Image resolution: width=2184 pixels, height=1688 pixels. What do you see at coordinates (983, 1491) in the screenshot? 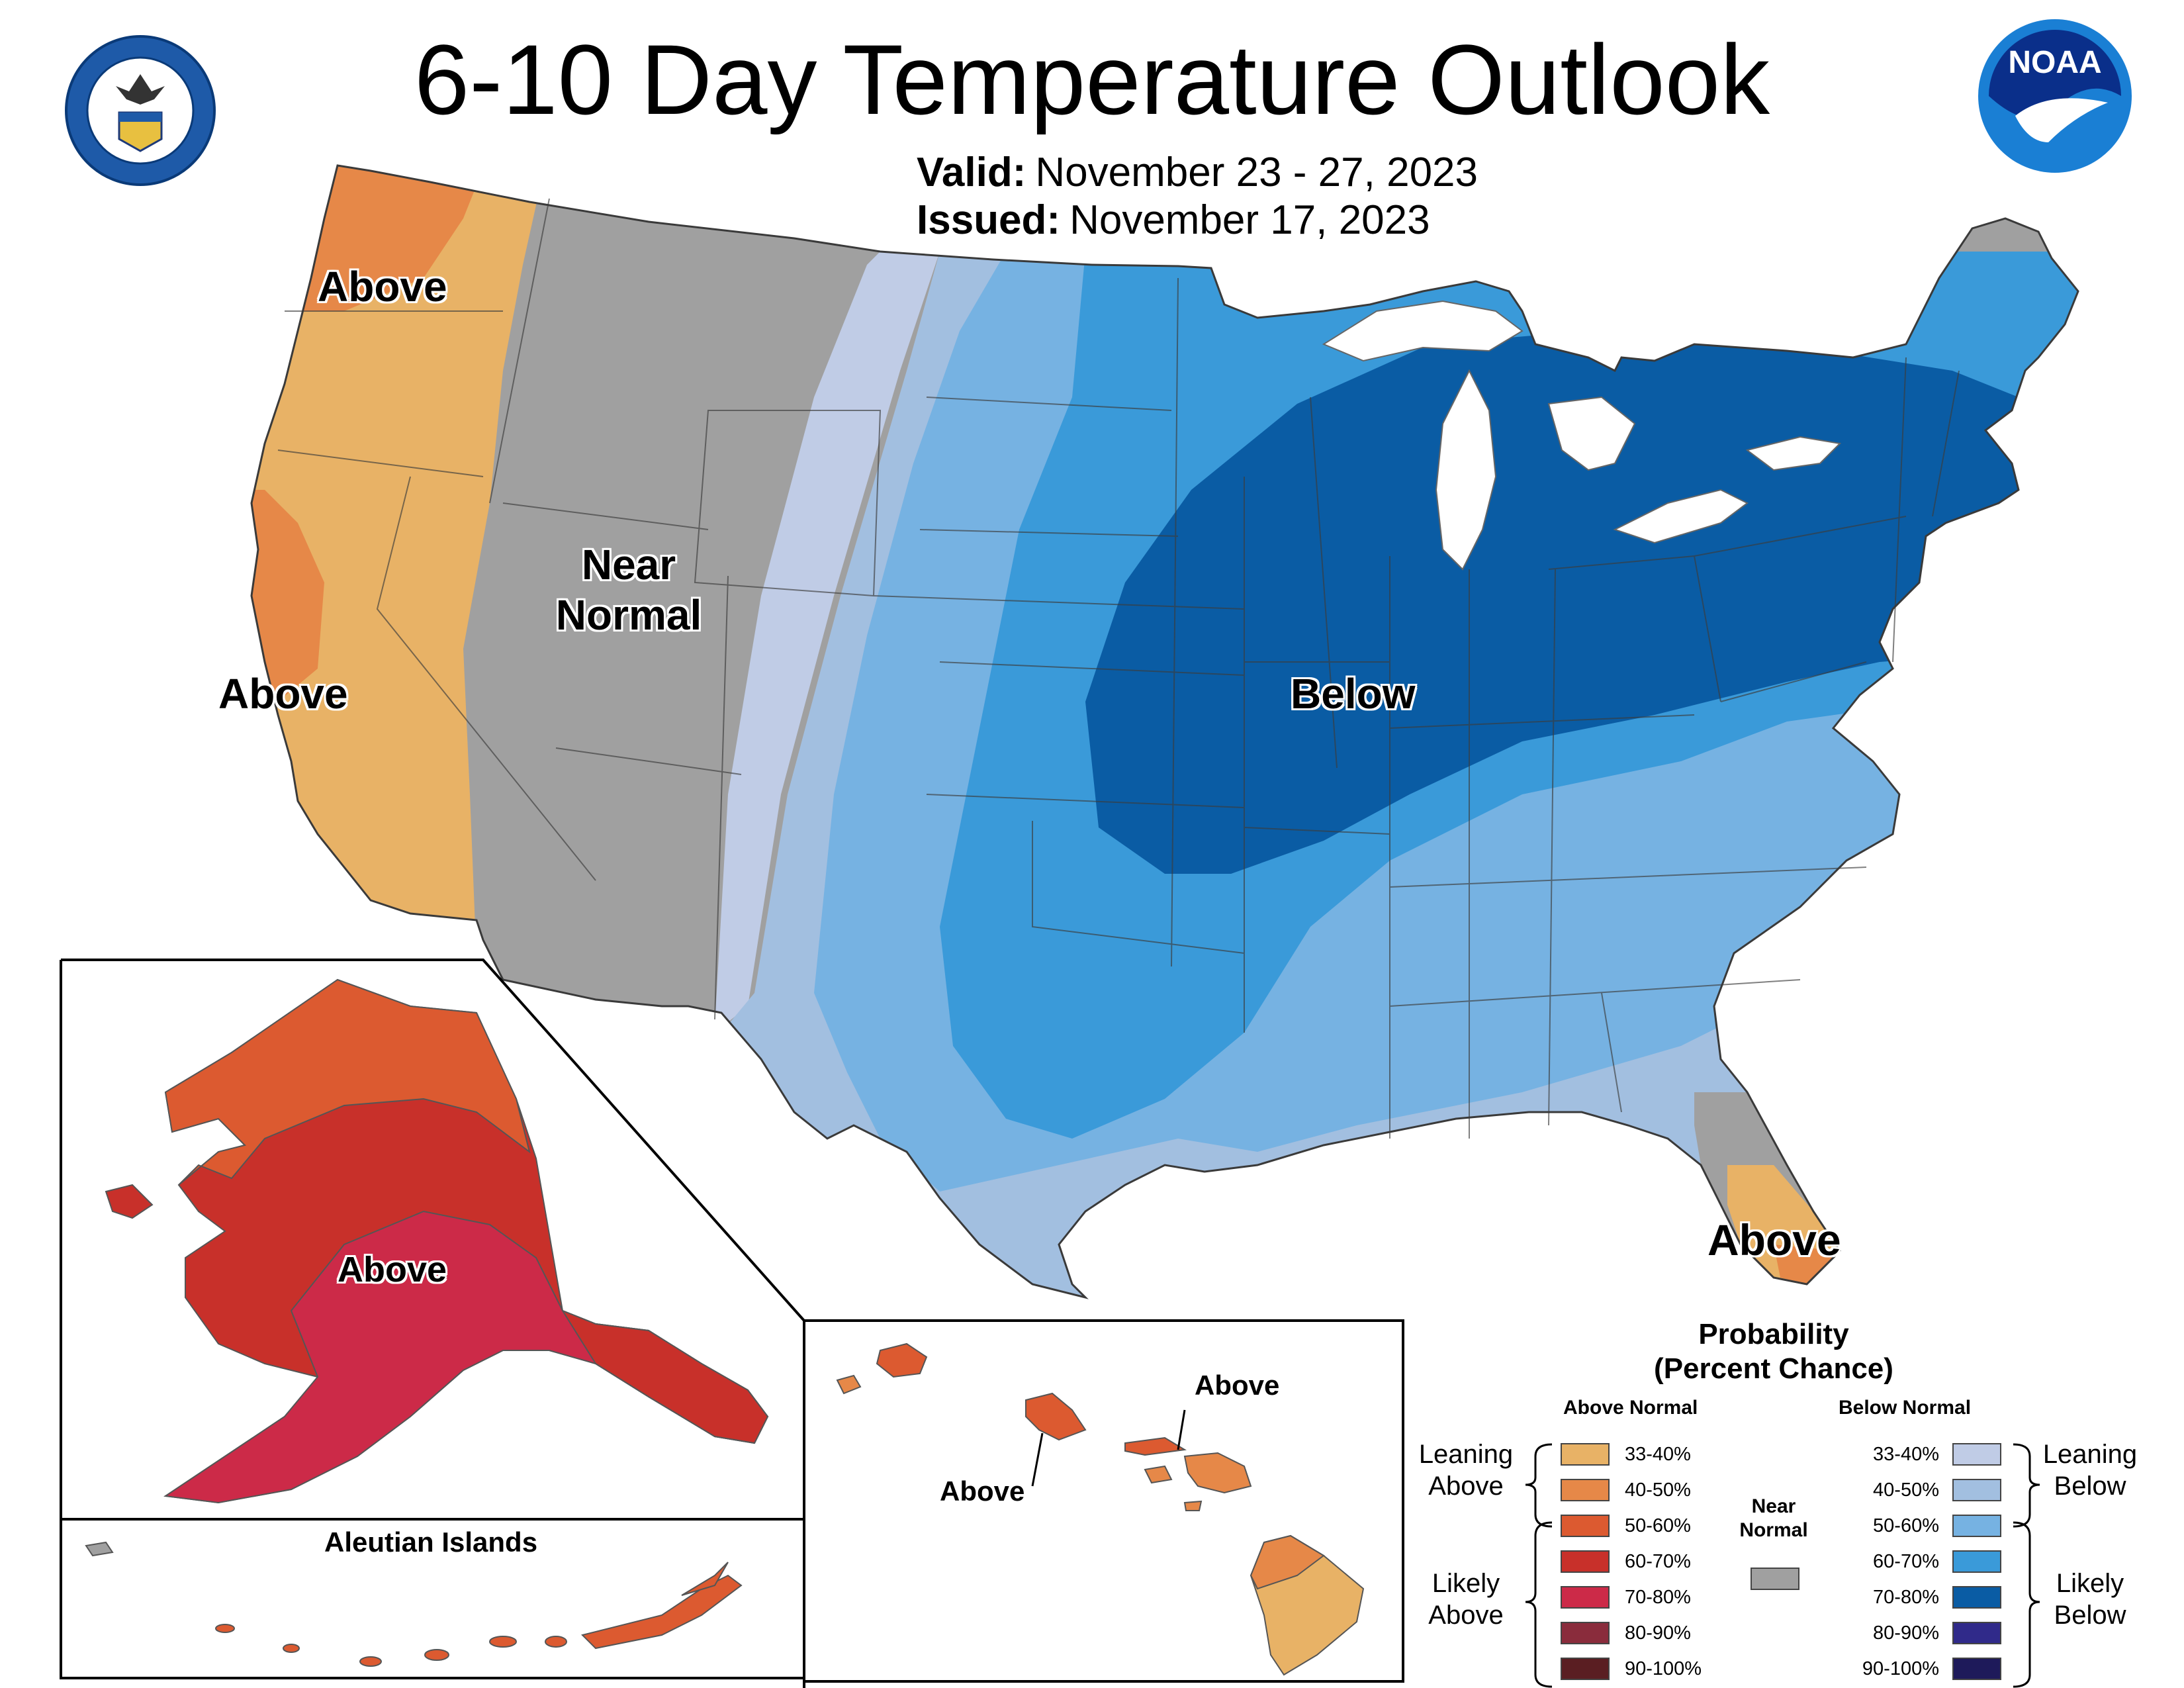
I see `label-above-hawaii-south: Above` at bounding box center [983, 1491].